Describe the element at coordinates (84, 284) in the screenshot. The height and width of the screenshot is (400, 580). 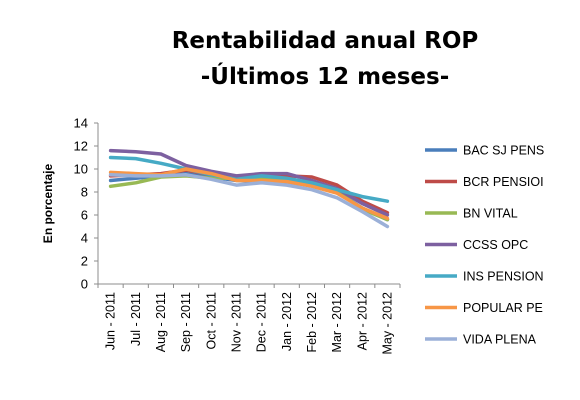
I see `y-tick-label: 0` at that location.